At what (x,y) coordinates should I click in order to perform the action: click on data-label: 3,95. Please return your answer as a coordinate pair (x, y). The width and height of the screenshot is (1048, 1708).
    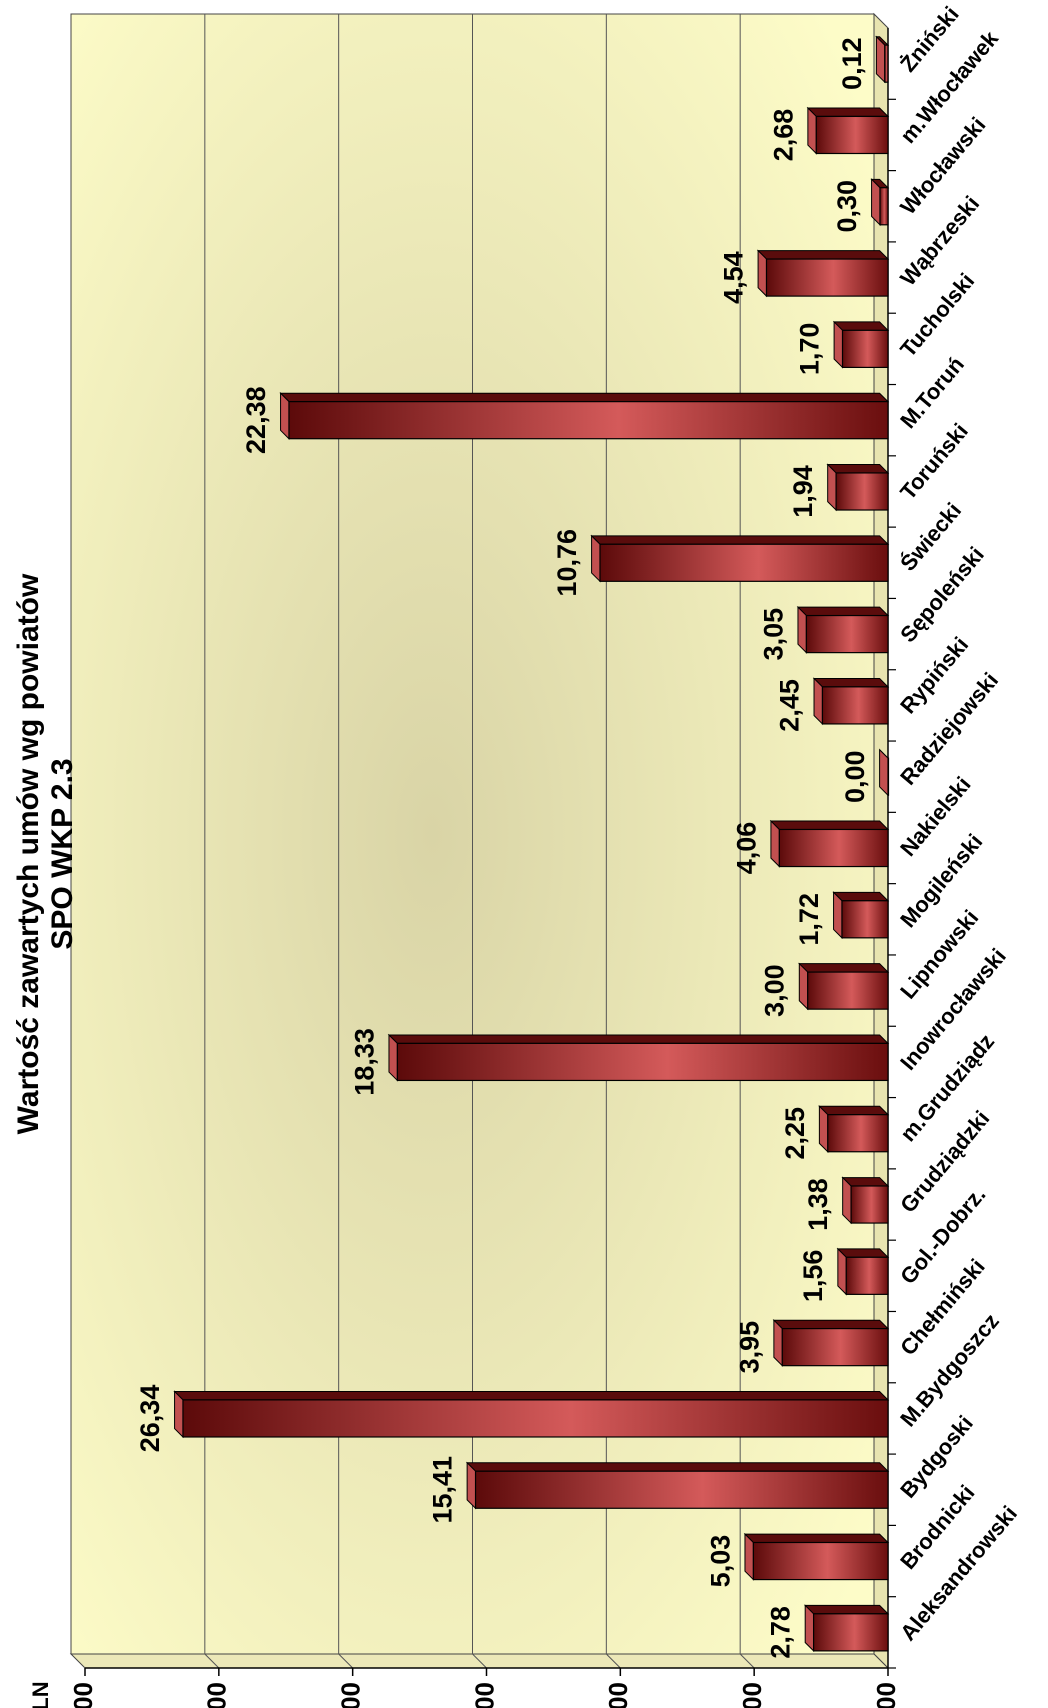
    Looking at the image, I should click on (749, 1347).